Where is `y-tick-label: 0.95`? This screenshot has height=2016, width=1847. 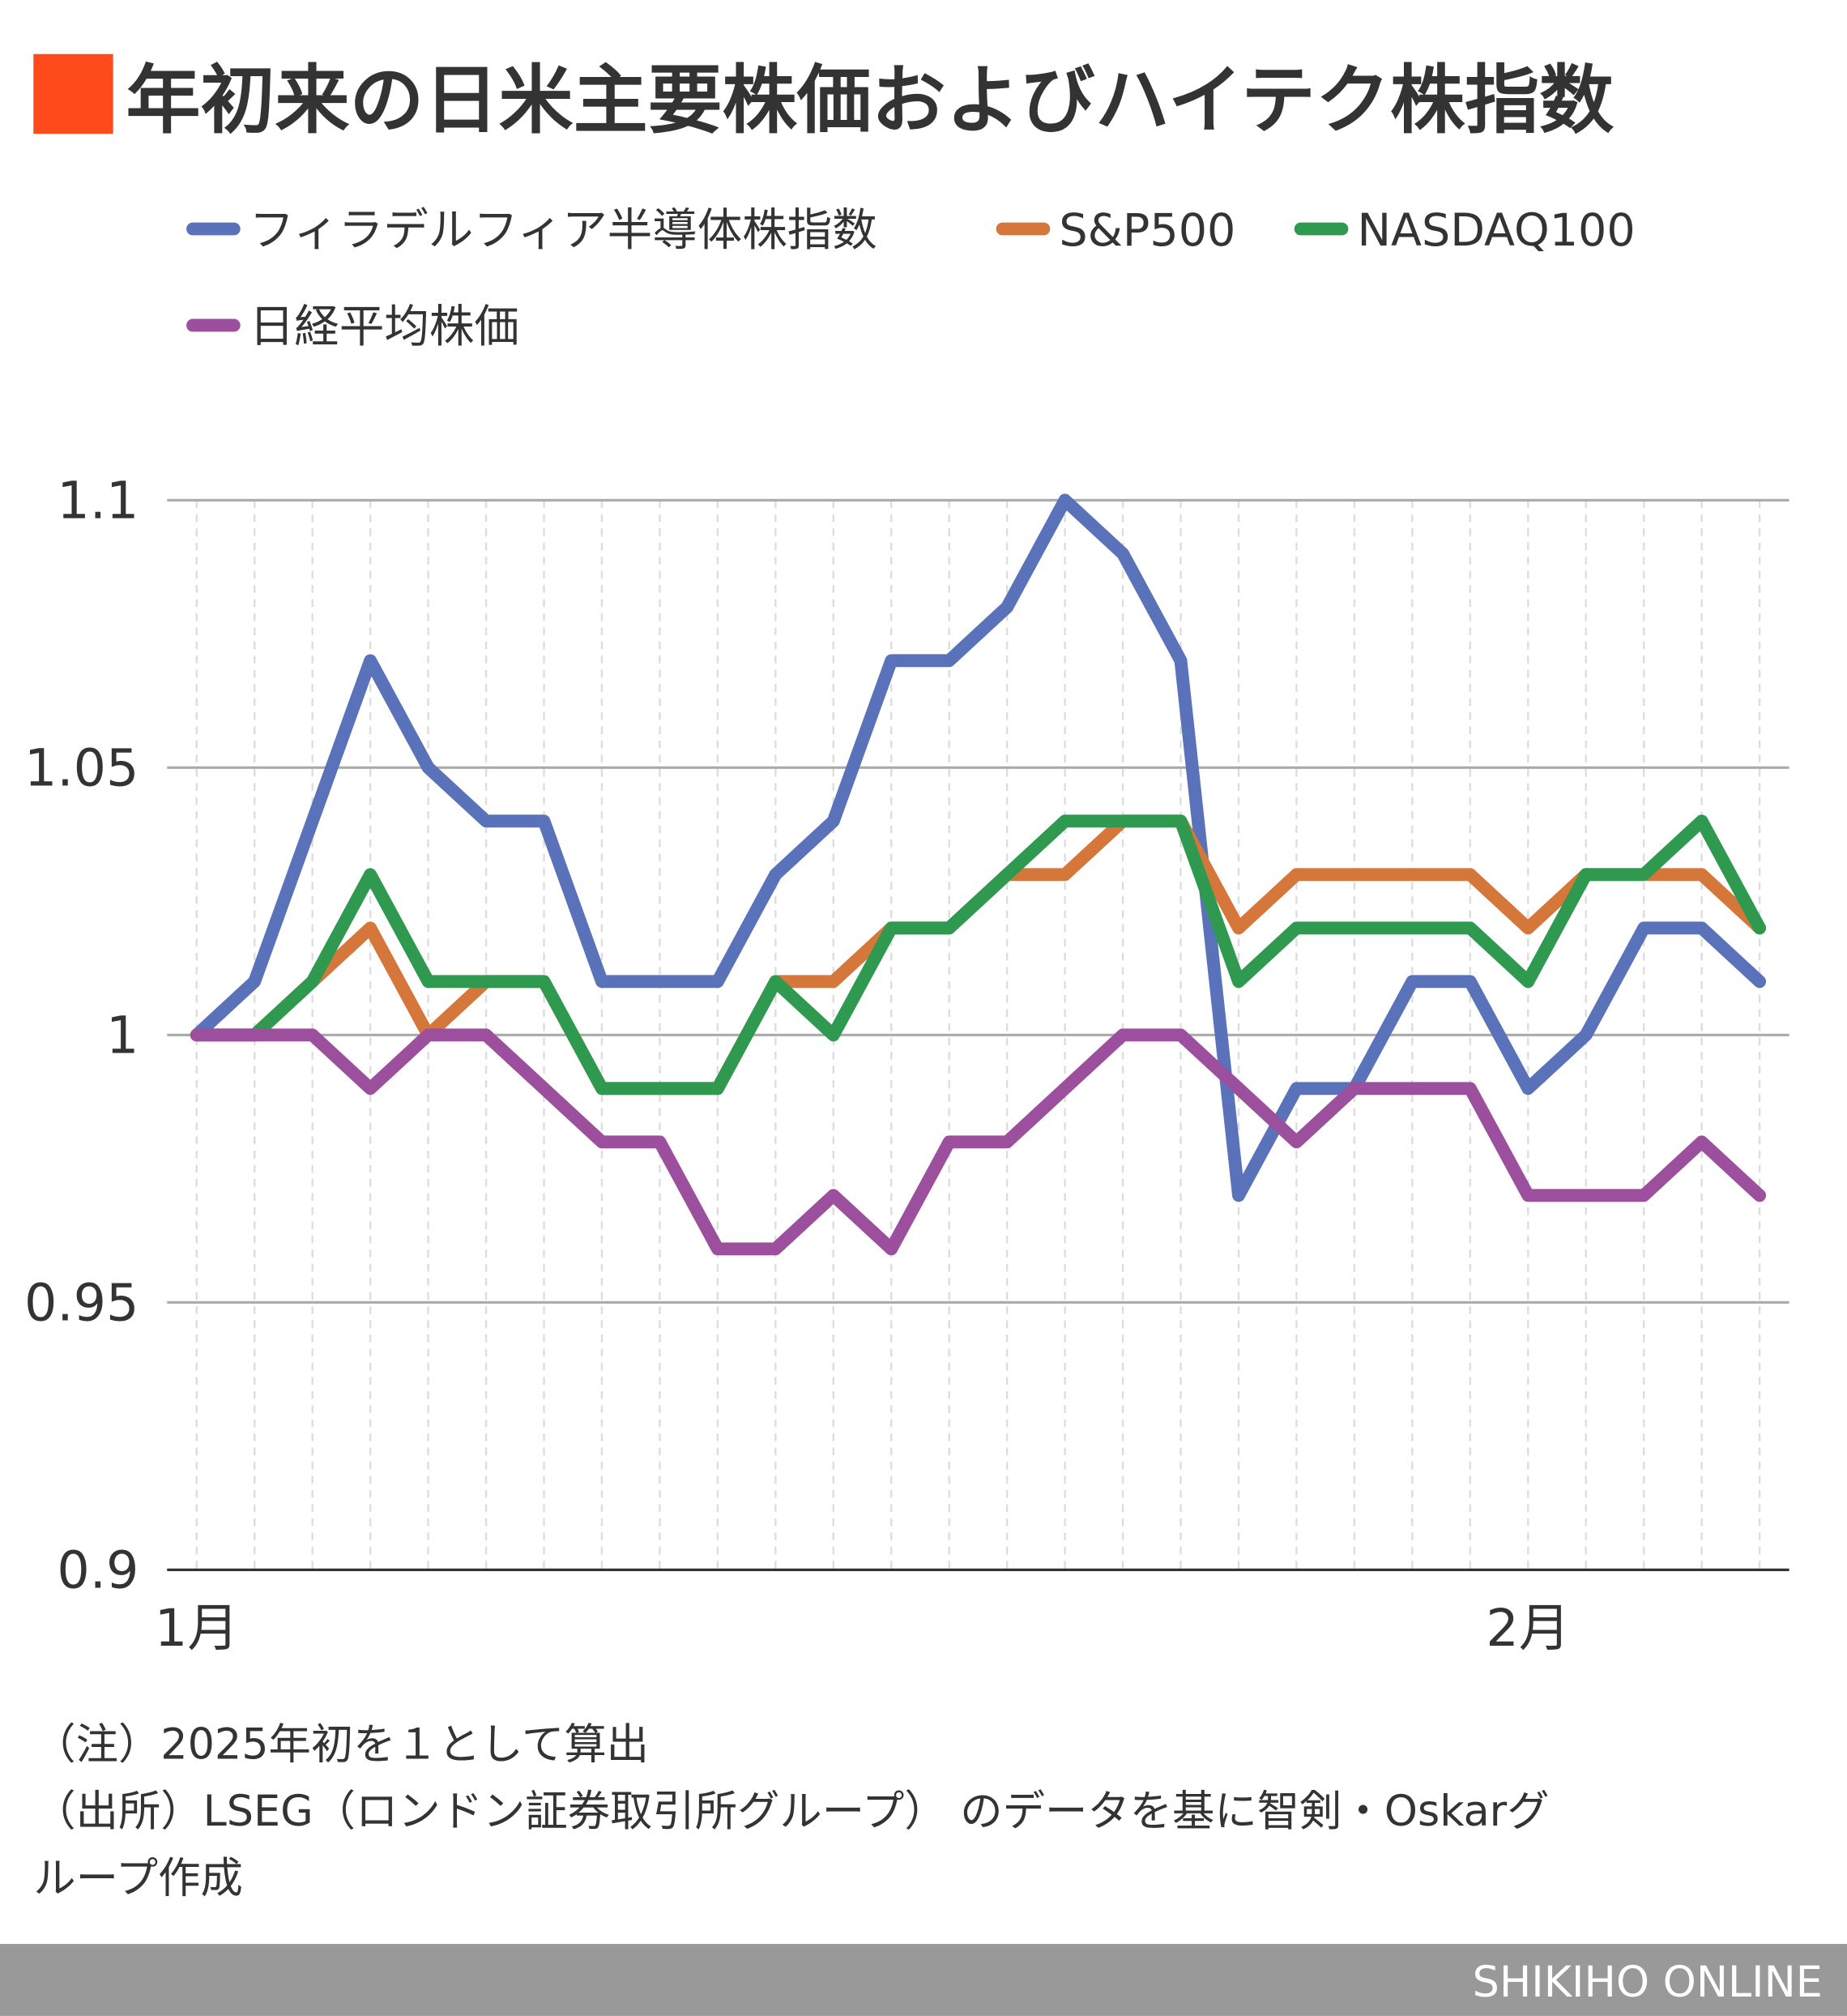 y-tick-label: 0.95 is located at coordinates (81, 1303).